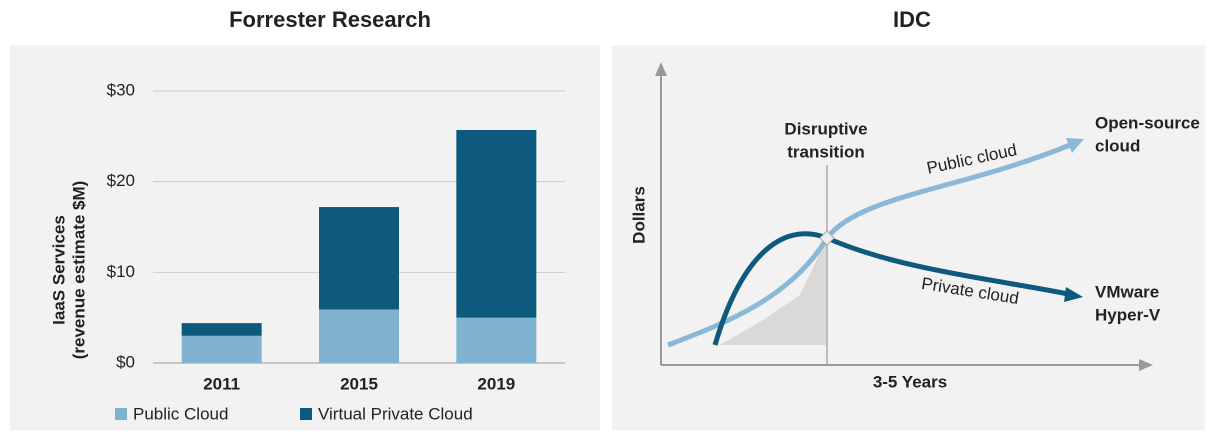  I want to click on legend-label: Virtual Private Cloud, so click(395, 413).